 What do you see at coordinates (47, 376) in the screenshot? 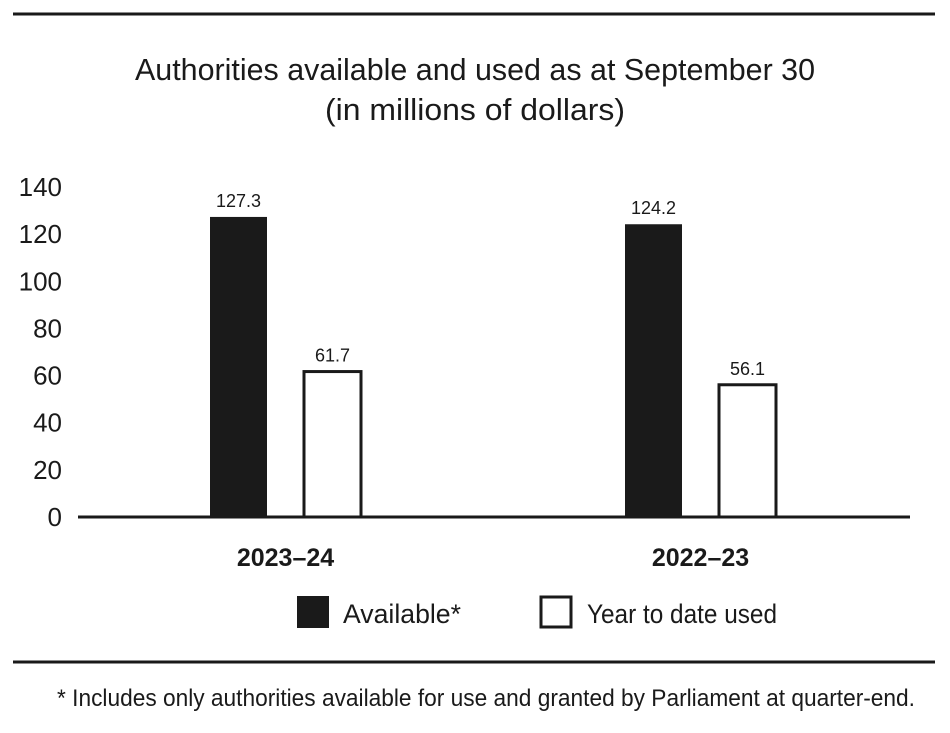
I see `y-tick-label: 60` at bounding box center [47, 376].